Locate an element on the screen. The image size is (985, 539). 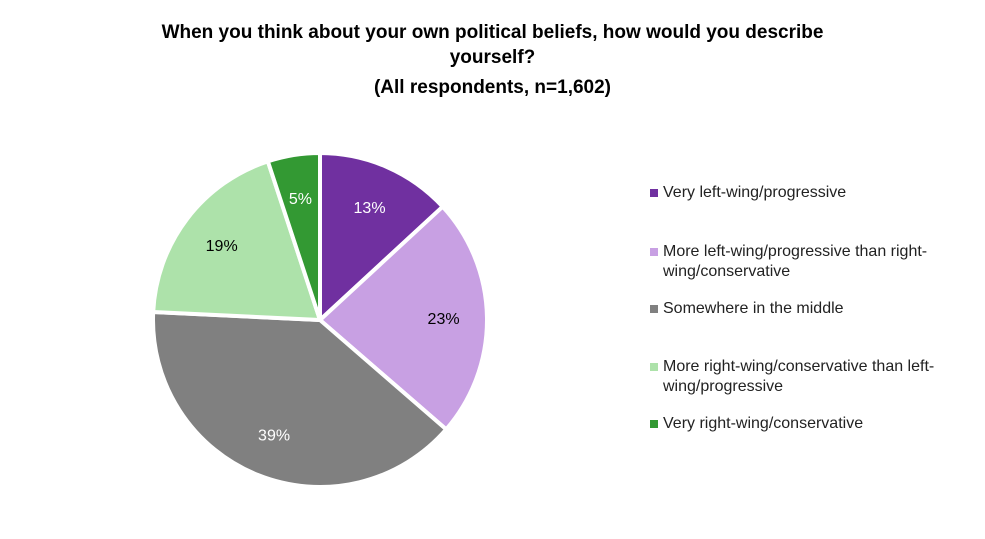
legend-item-very-right: Very right-wing/conservative is located at coordinates (810, 424).